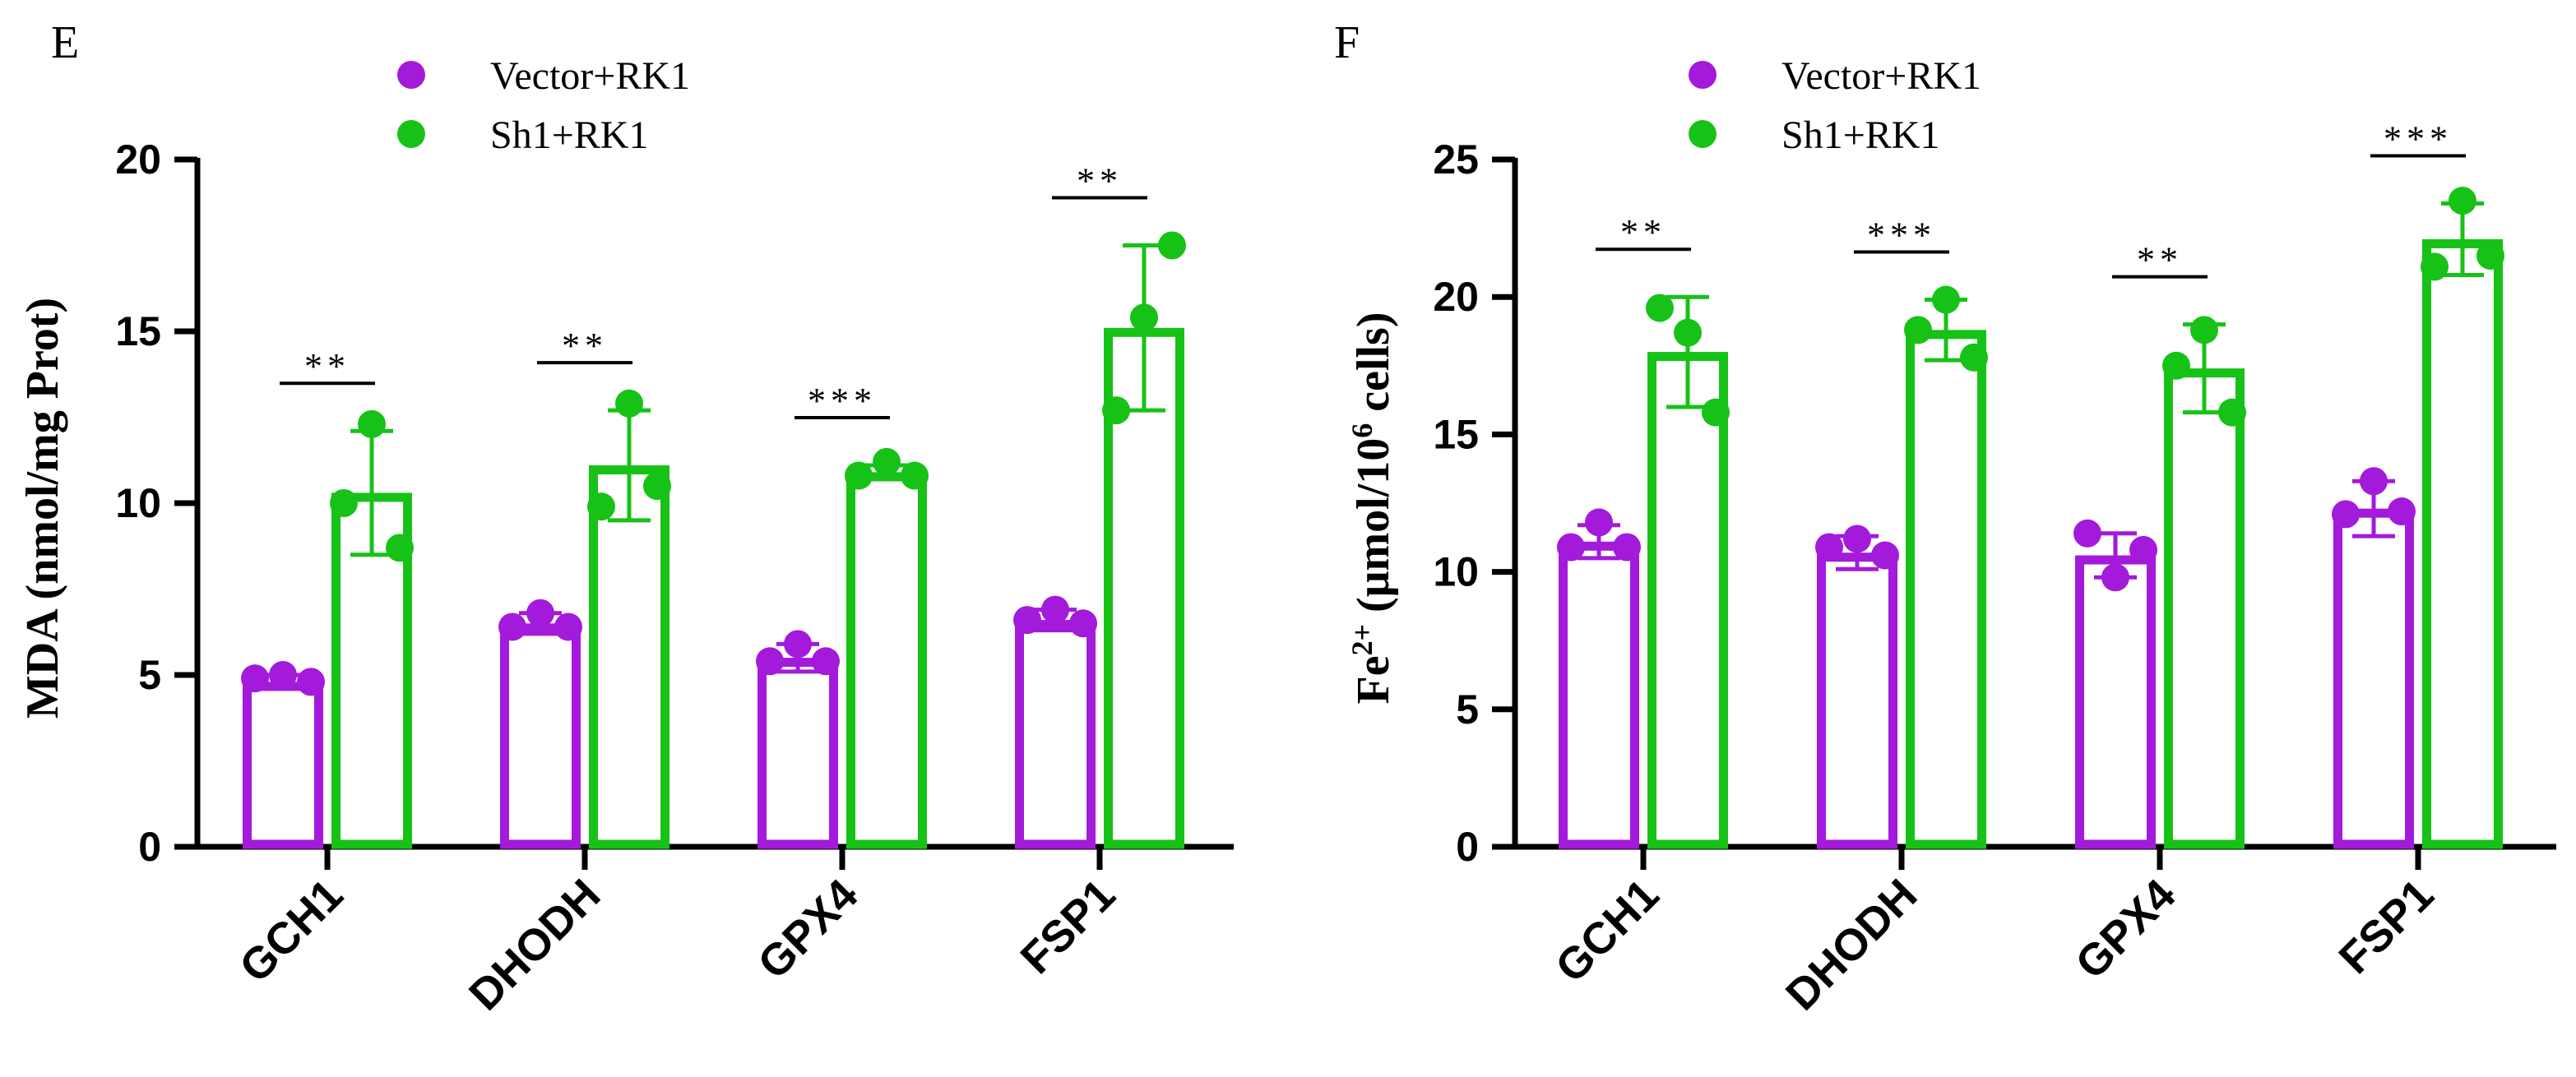  What do you see at coordinates (1456, 159) in the screenshot?
I see `y-tick-label: 25` at bounding box center [1456, 159].